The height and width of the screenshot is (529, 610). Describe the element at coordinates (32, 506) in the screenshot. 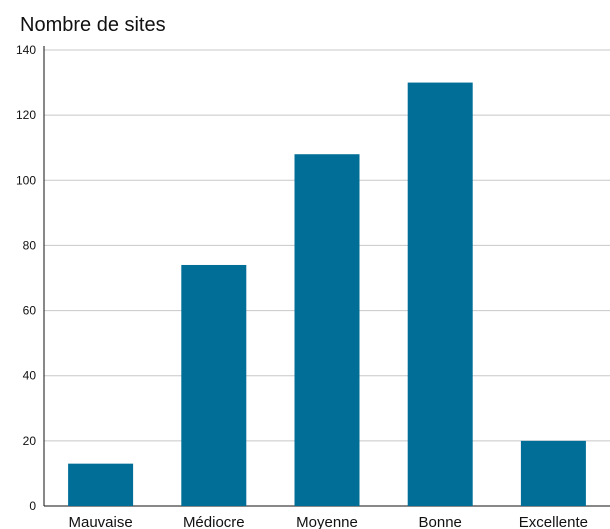

I see `y-tick-label: 0` at that location.